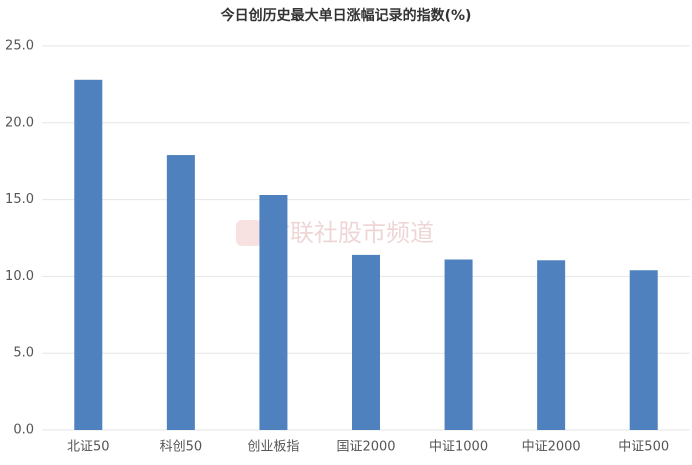 The image size is (692, 465). Describe the element at coordinates (19, 122) in the screenshot. I see `y-tick-label: 20.0` at that location.